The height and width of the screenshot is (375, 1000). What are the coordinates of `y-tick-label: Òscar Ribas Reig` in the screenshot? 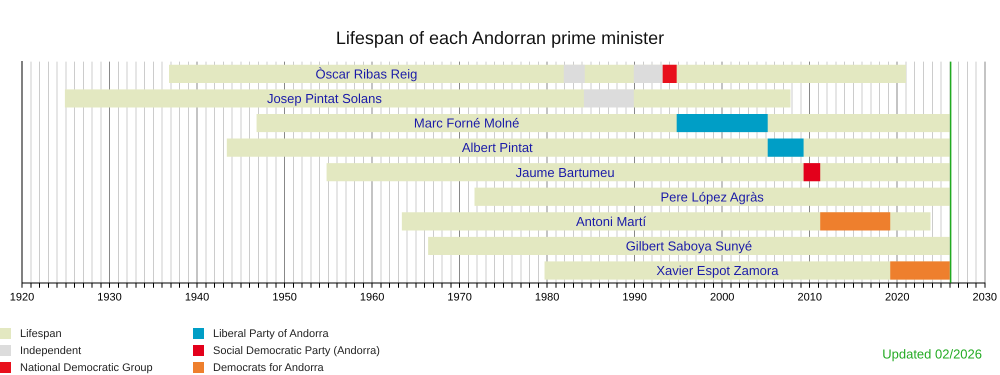 It's located at (366, 74).